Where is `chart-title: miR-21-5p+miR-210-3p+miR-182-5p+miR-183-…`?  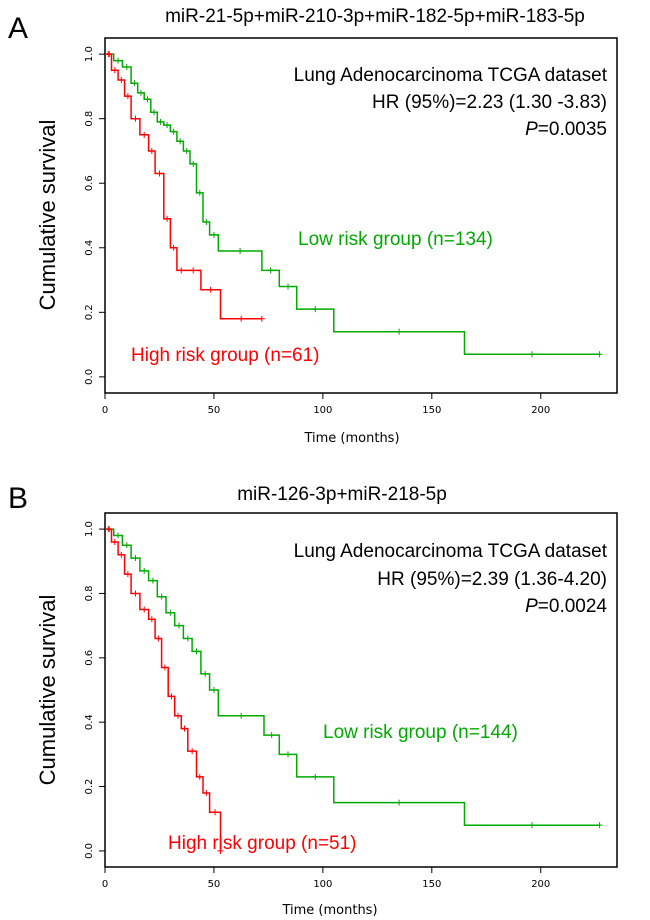 chart-title: miR-21-5p+miR-210-3p+miR-182-5p+miR-183-… is located at coordinates (375, 16).